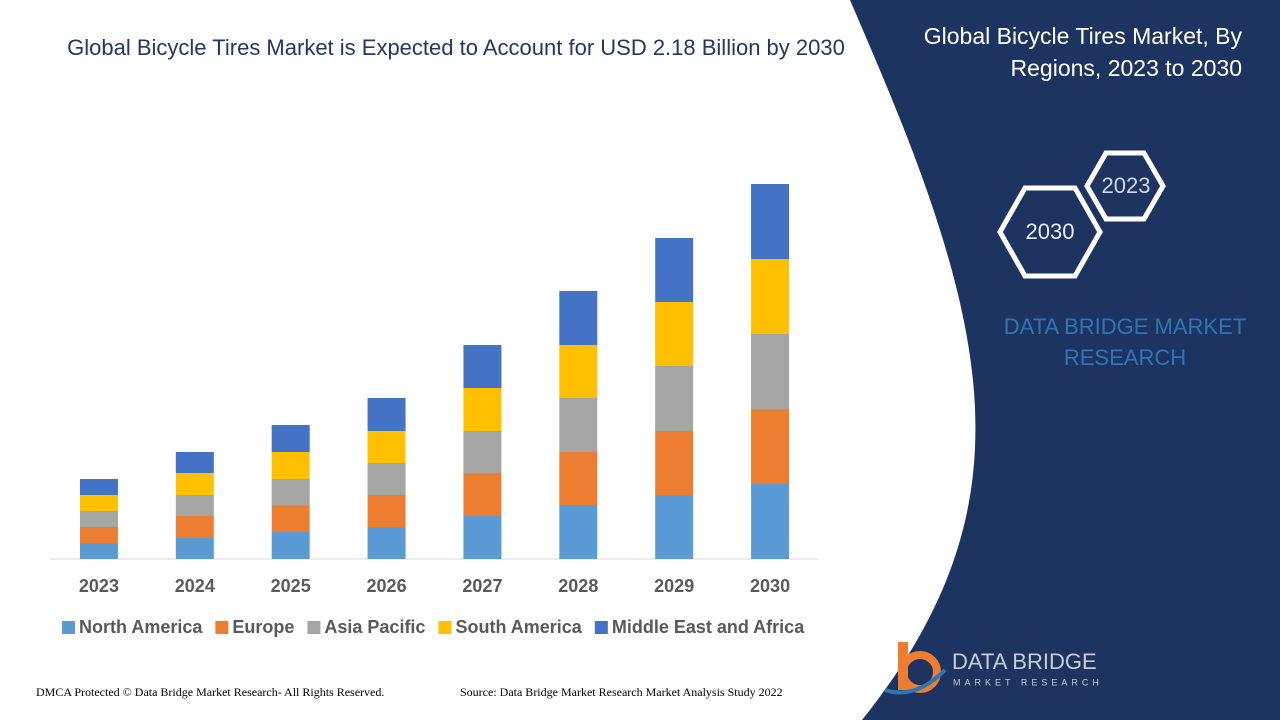 This screenshot has width=1280, height=720. What do you see at coordinates (99, 586) in the screenshot?
I see `x-tick-label: 2023` at bounding box center [99, 586].